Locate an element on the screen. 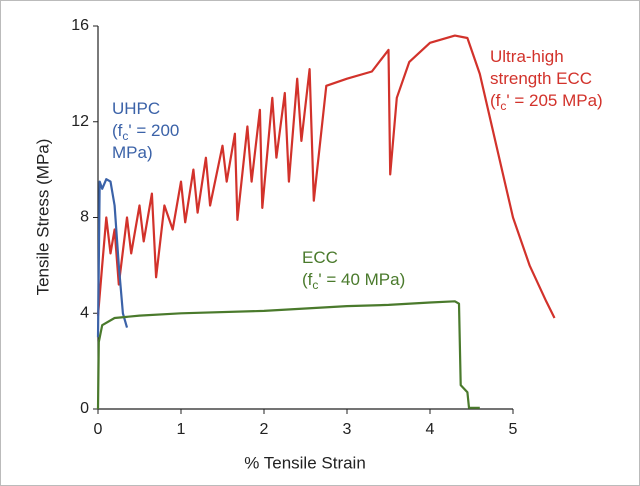  annotation: (fc' = 200 is located at coordinates (145, 132).